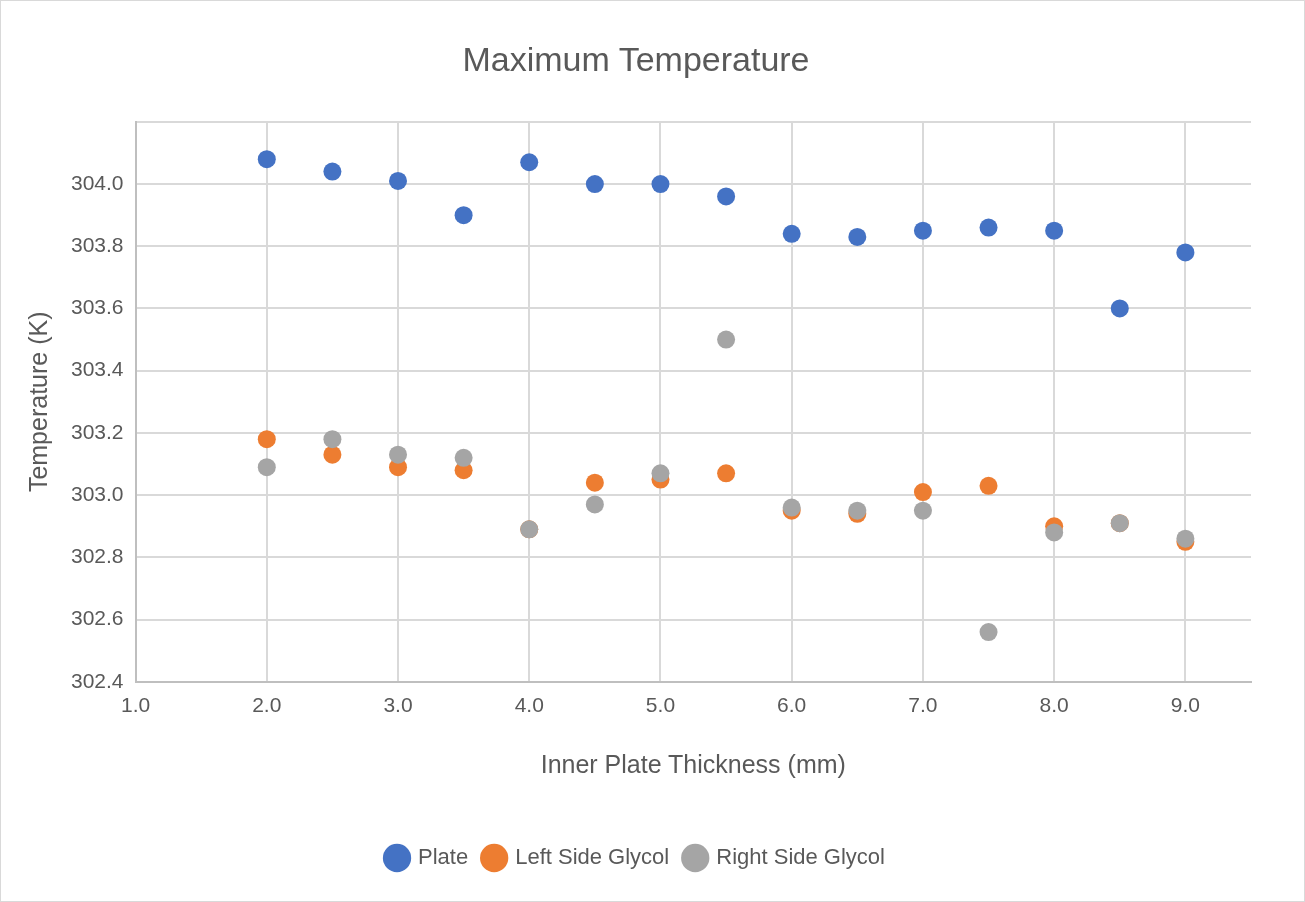  I want to click on y-tick-label: 302.4, so click(97, 680).